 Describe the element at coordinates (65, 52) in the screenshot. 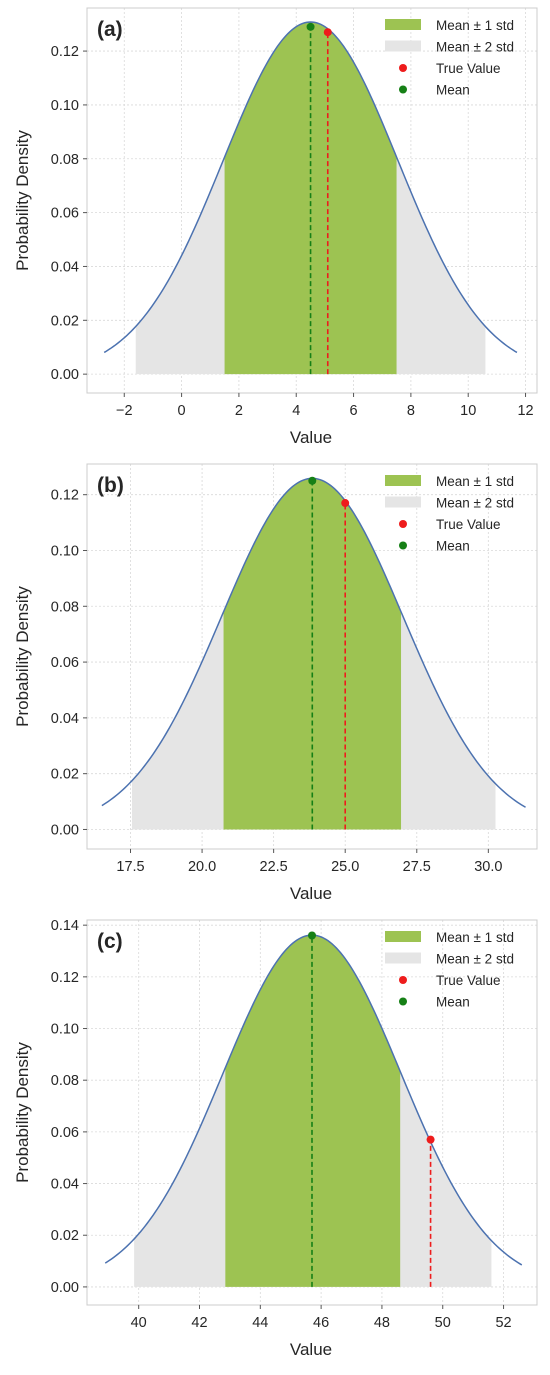

I see `panel-a-y-tick-label: 0.12` at that location.